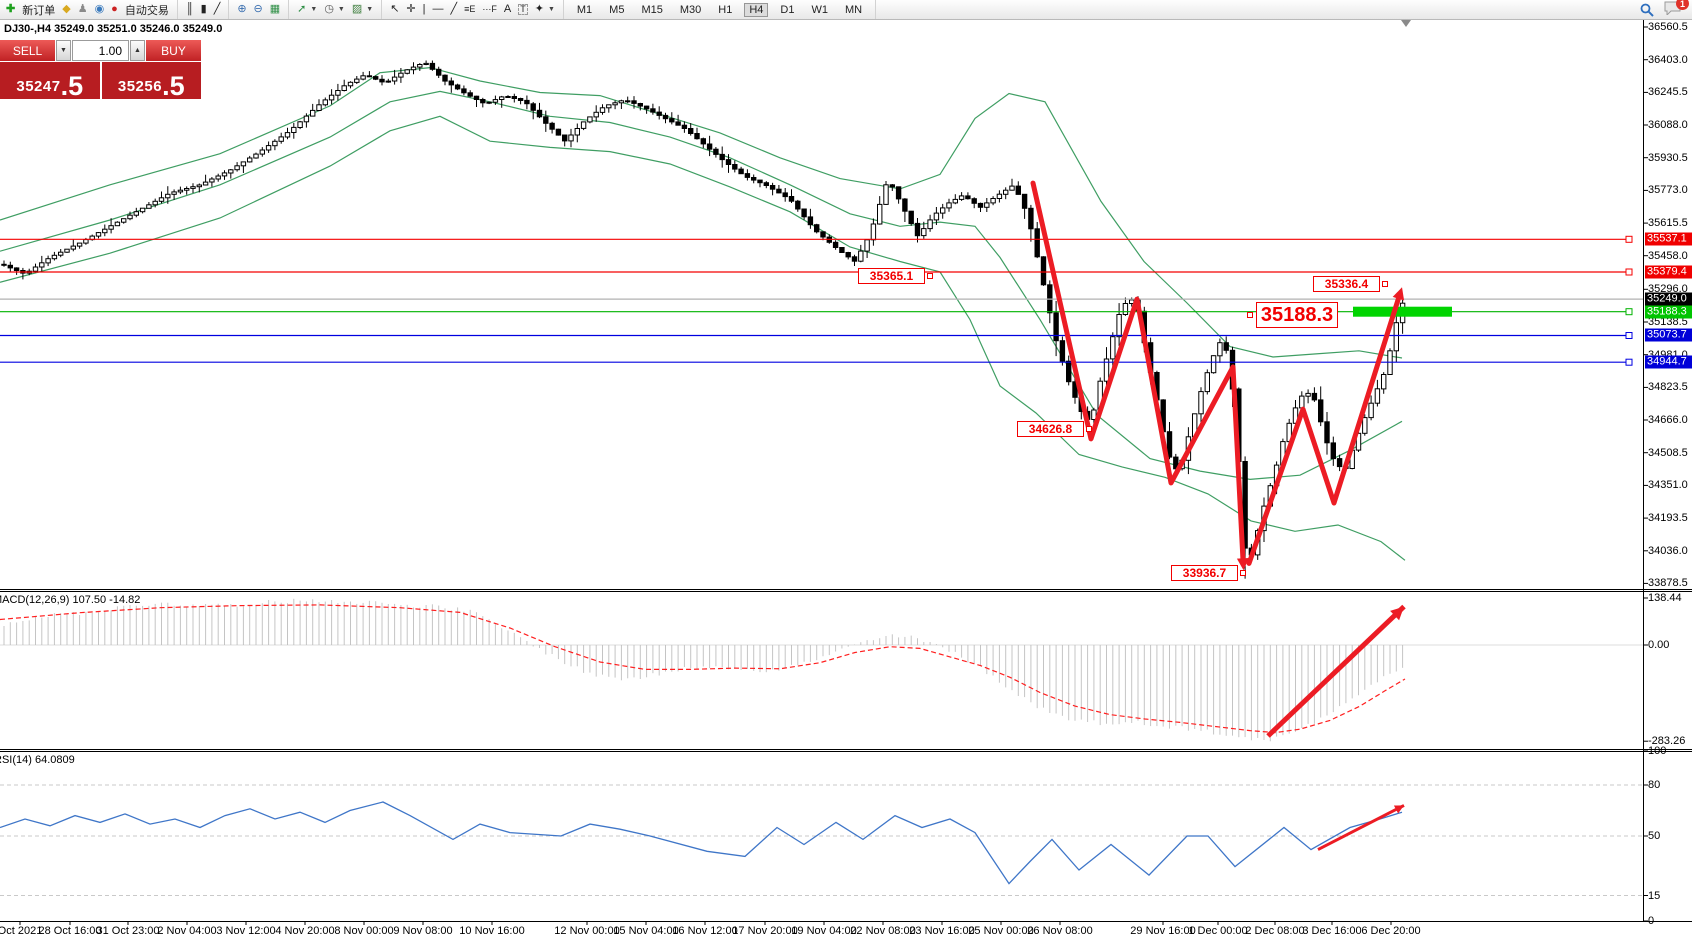 The height and width of the screenshot is (940, 1692). I want to click on trendline-icon: ╱, so click(454, 9).